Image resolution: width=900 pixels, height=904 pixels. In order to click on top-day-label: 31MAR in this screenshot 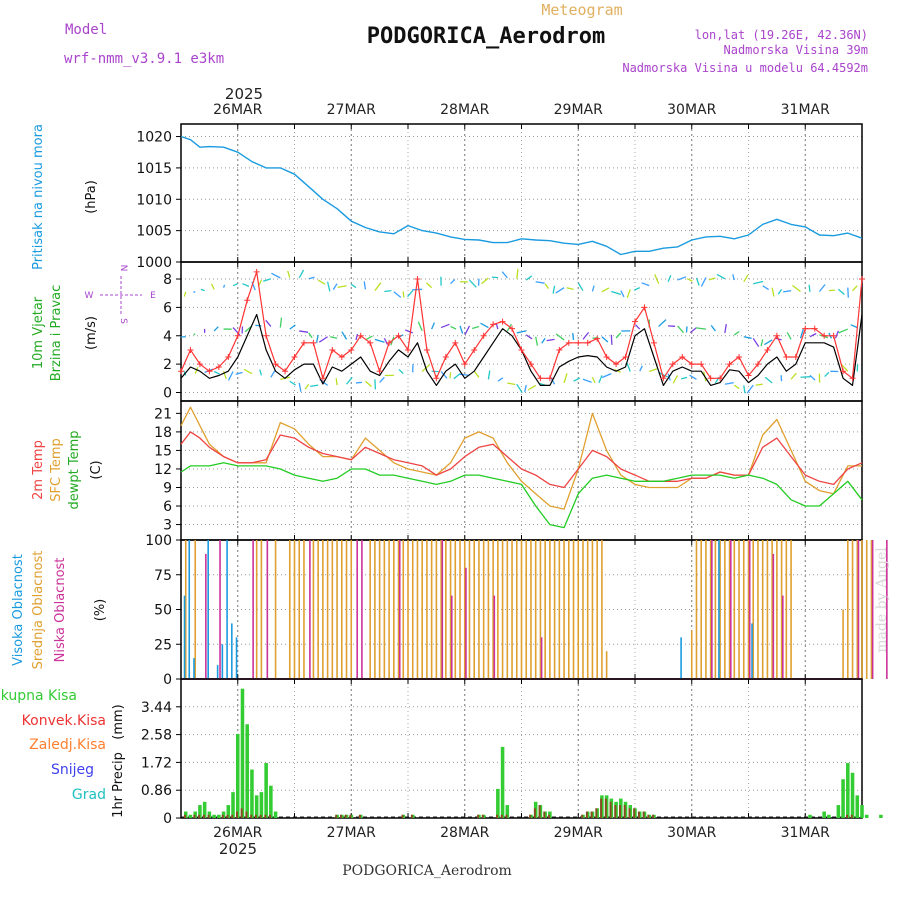, I will do `click(805, 110)`.